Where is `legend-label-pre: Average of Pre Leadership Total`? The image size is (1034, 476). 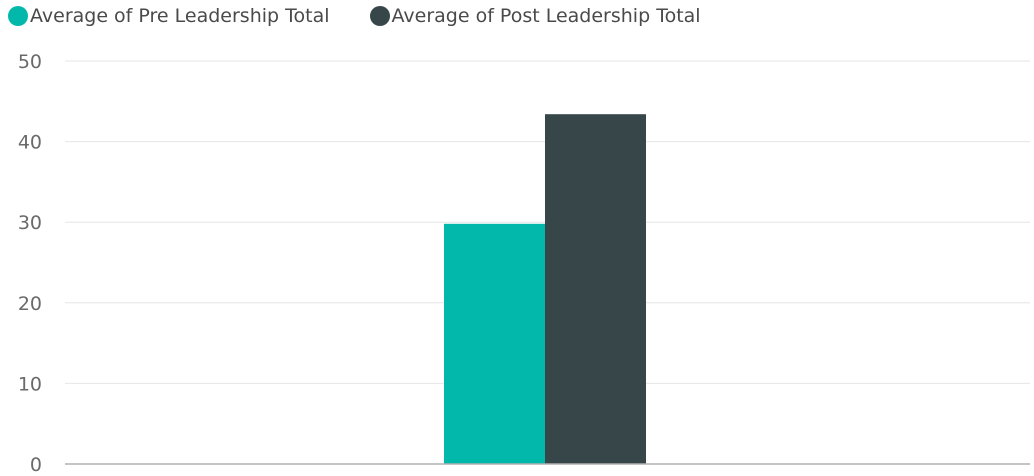 legend-label-pre: Average of Pre Leadership Total is located at coordinates (180, 16).